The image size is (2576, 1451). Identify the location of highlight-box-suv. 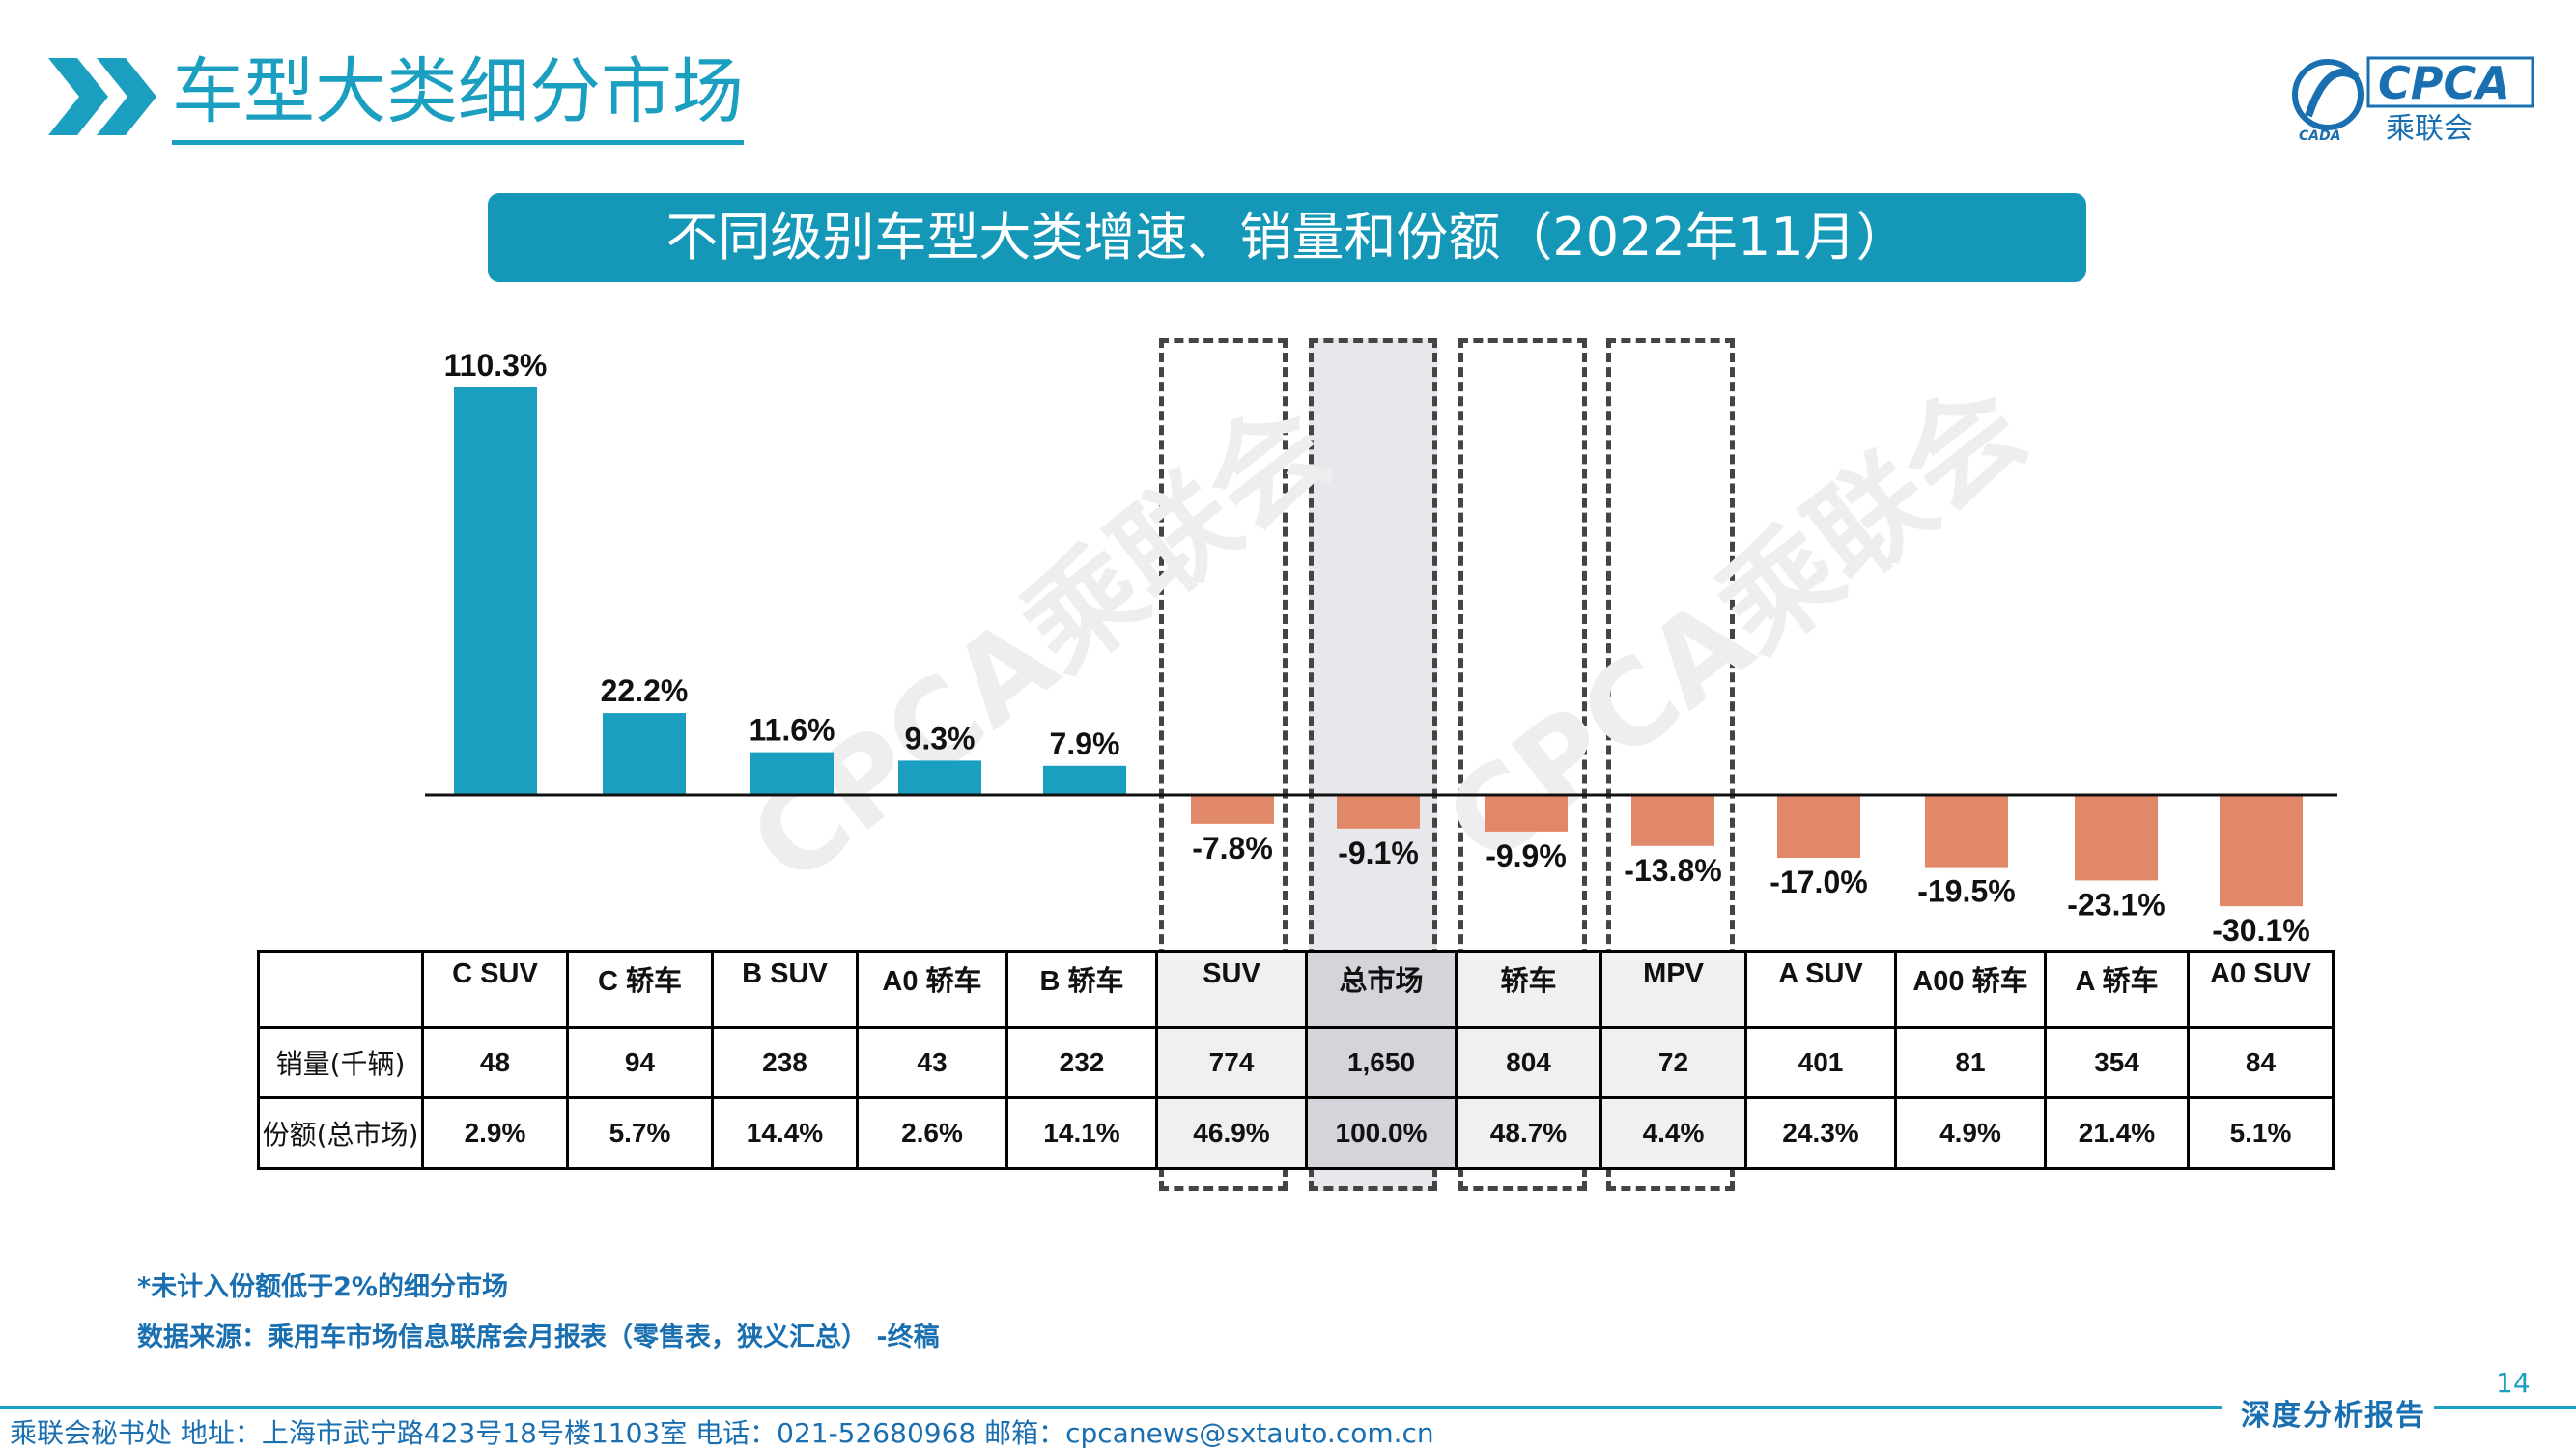
(1223, 764).